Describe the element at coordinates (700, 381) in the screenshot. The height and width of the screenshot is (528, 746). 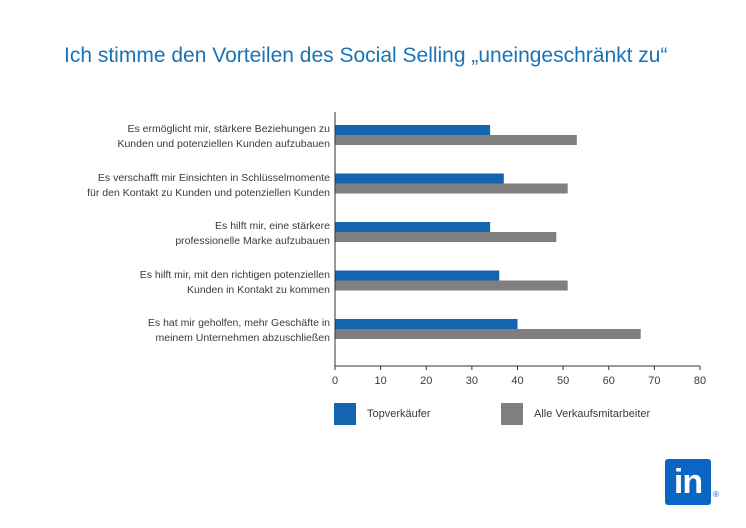
I see `x-tick-label-80: 80` at that location.